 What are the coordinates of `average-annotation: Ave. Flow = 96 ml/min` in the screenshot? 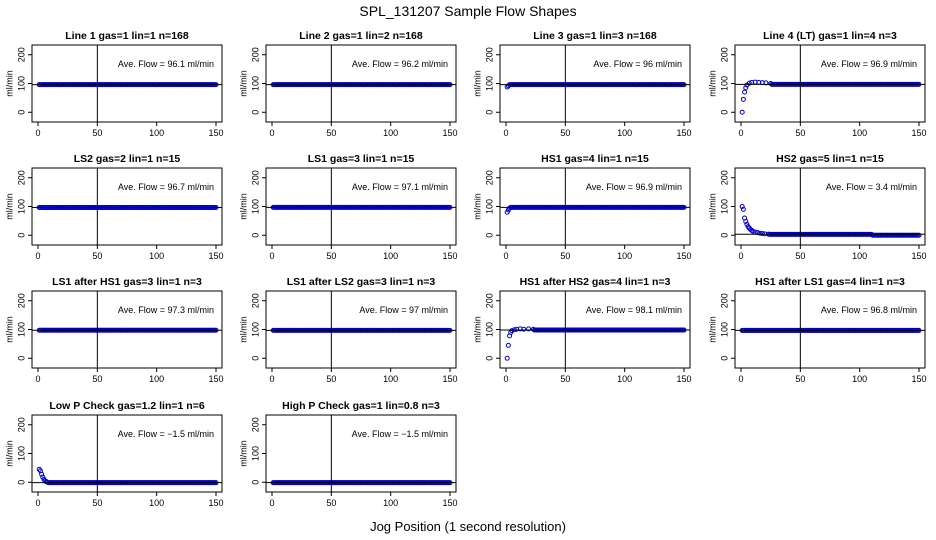 It's located at (637, 64).